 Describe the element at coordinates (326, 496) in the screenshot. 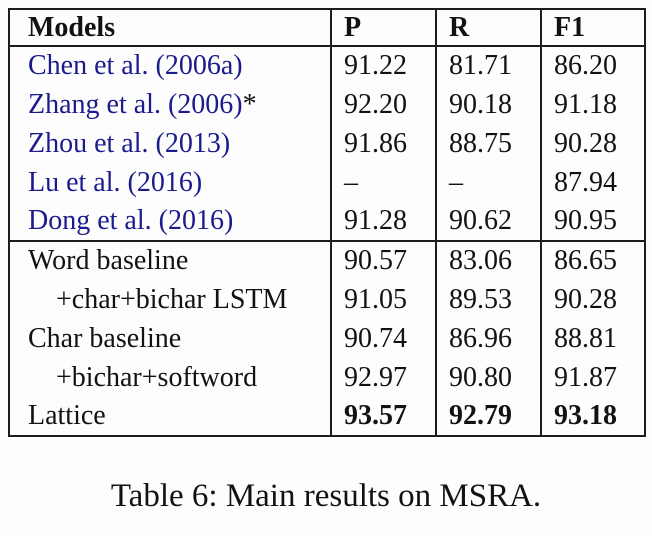

I see `table-caption: Table 6: Main results on MSRA.` at that location.